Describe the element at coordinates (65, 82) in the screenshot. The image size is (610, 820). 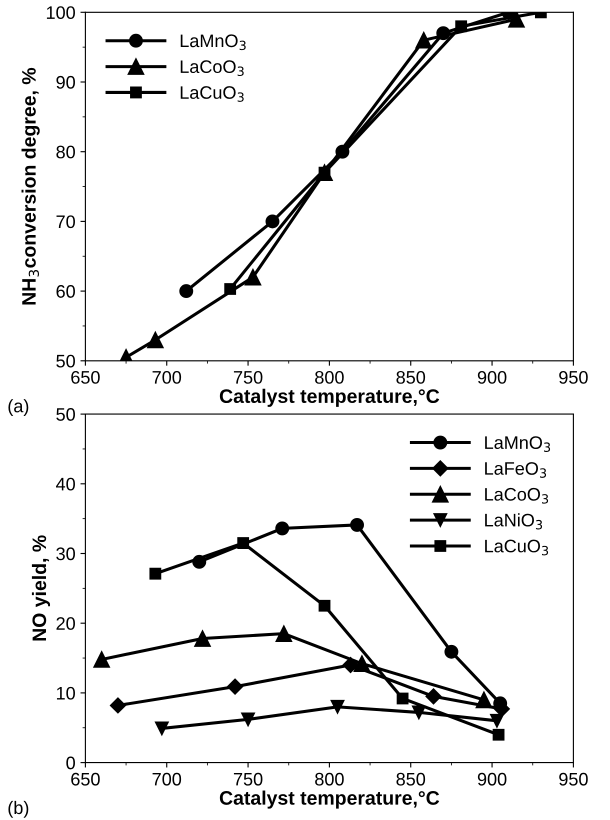
I see `y-tick-label: 90` at that location.